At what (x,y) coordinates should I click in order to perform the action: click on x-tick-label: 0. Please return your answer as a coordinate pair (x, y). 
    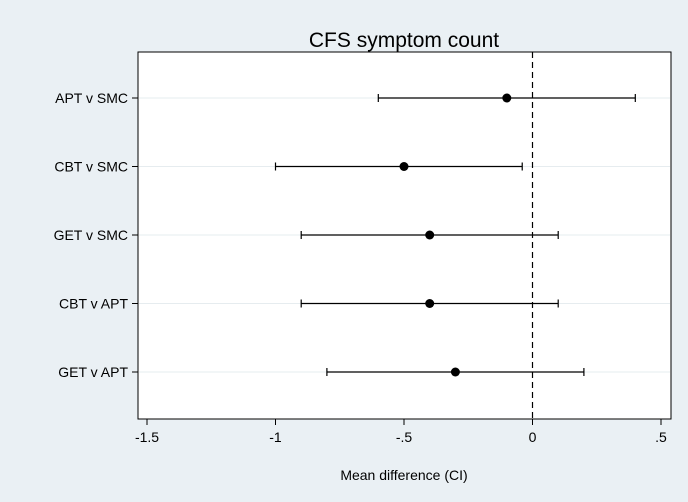
    Looking at the image, I should click on (533, 437).